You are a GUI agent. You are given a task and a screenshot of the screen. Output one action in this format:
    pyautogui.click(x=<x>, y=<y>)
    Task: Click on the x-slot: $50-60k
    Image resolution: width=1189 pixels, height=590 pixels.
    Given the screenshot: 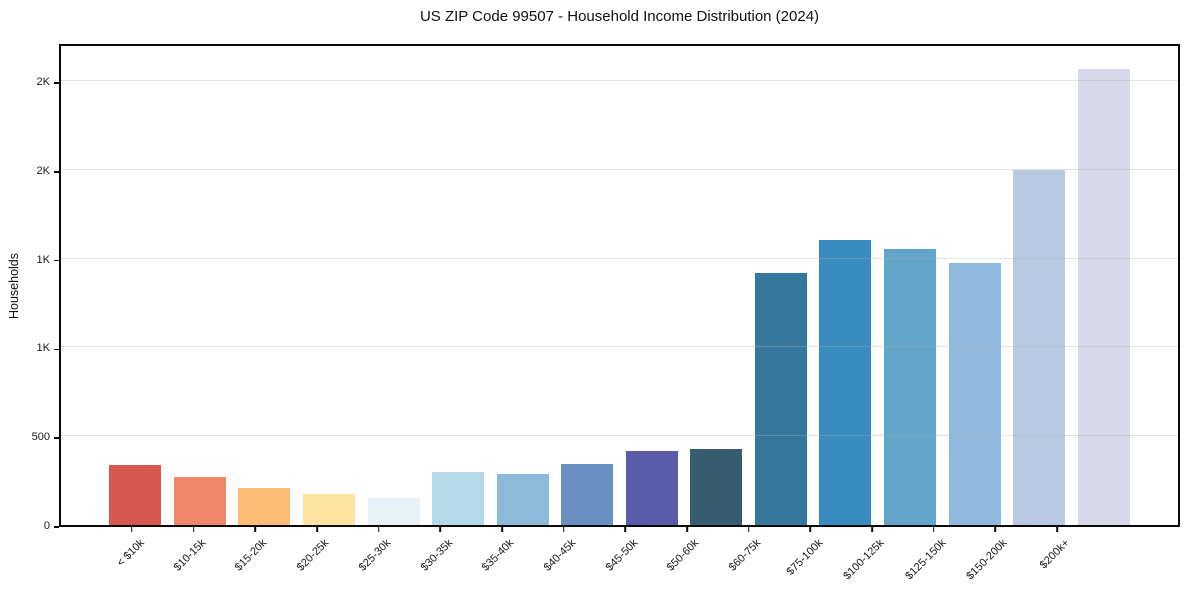 What is the action you would take?
    pyautogui.click(x=687, y=557)
    